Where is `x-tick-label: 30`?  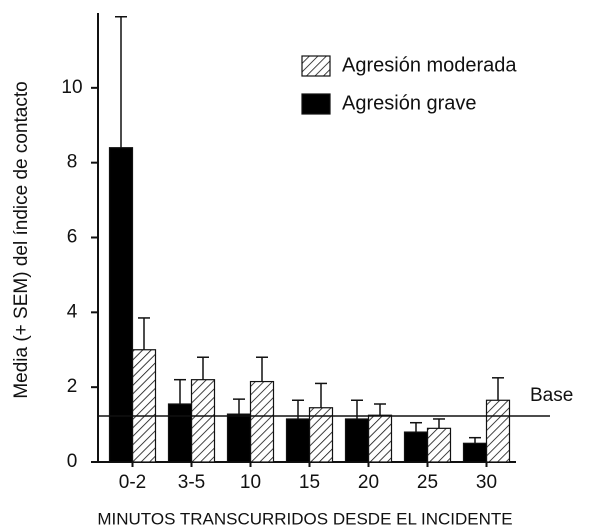 x-tick-label: 30 is located at coordinates (486, 482).